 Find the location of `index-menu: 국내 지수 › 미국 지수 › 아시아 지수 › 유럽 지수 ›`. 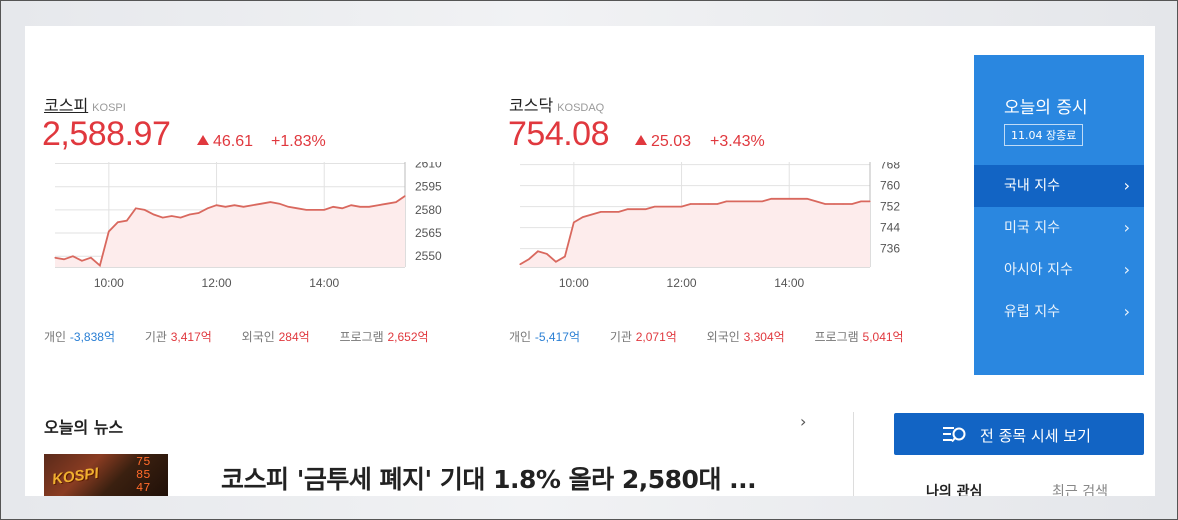

index-menu: 국내 지수 › 미국 지수 › 아시아 지수 › 유럽 지수 › is located at coordinates (1059, 249).